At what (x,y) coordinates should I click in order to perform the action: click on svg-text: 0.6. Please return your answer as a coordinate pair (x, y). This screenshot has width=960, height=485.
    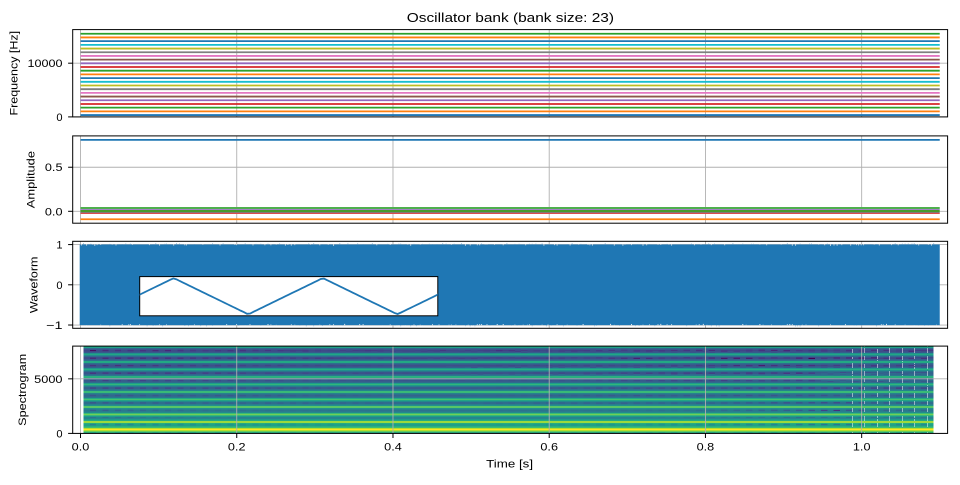
    Looking at the image, I should click on (549, 447).